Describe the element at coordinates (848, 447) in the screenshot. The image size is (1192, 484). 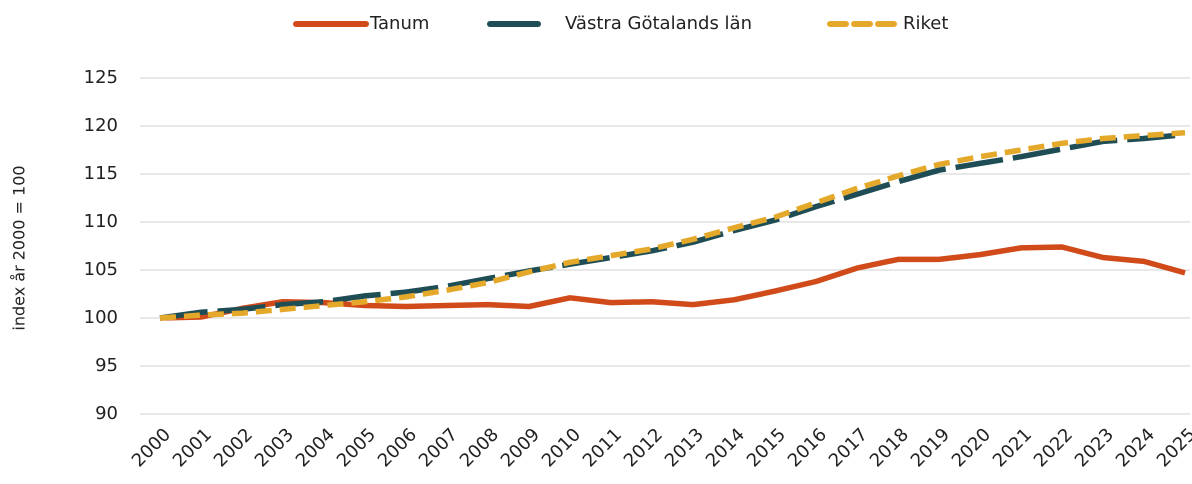
I see `x-tick-label: 2017` at that location.